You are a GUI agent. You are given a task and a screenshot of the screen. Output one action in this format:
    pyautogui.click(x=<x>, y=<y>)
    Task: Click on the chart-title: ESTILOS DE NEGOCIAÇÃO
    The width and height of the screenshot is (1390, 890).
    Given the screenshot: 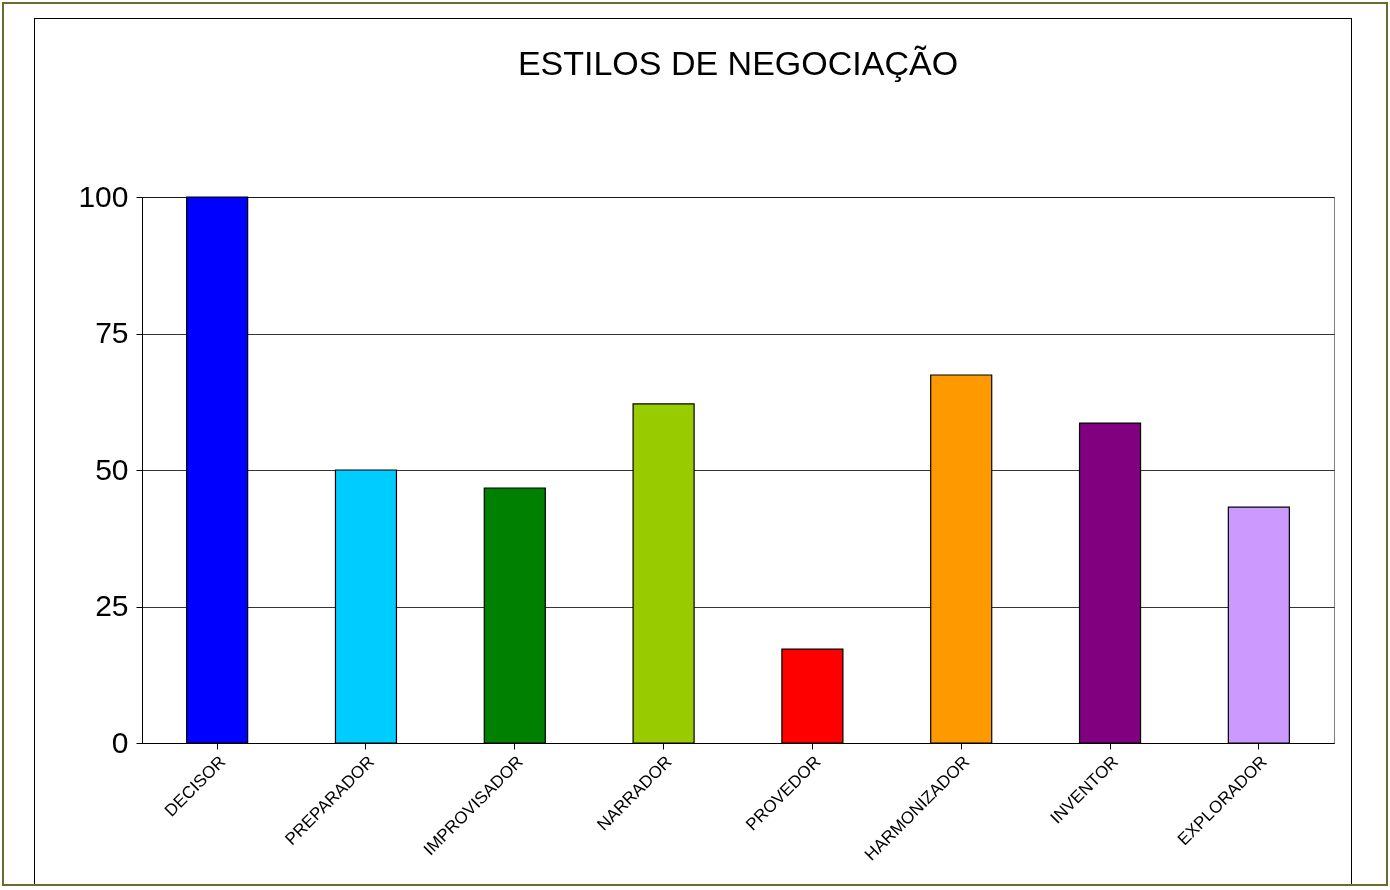 What is the action you would take?
    pyautogui.click(x=738, y=63)
    